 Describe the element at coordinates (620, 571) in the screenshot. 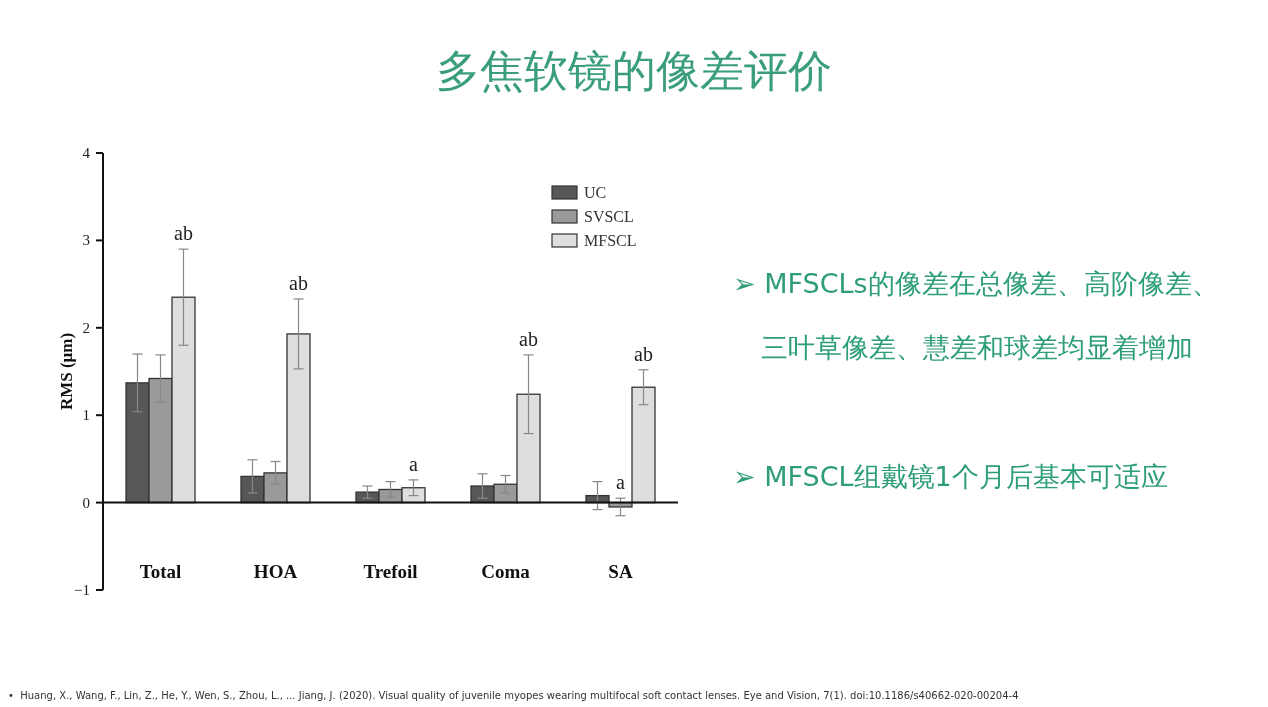

I see `x-tick-label: SA` at that location.